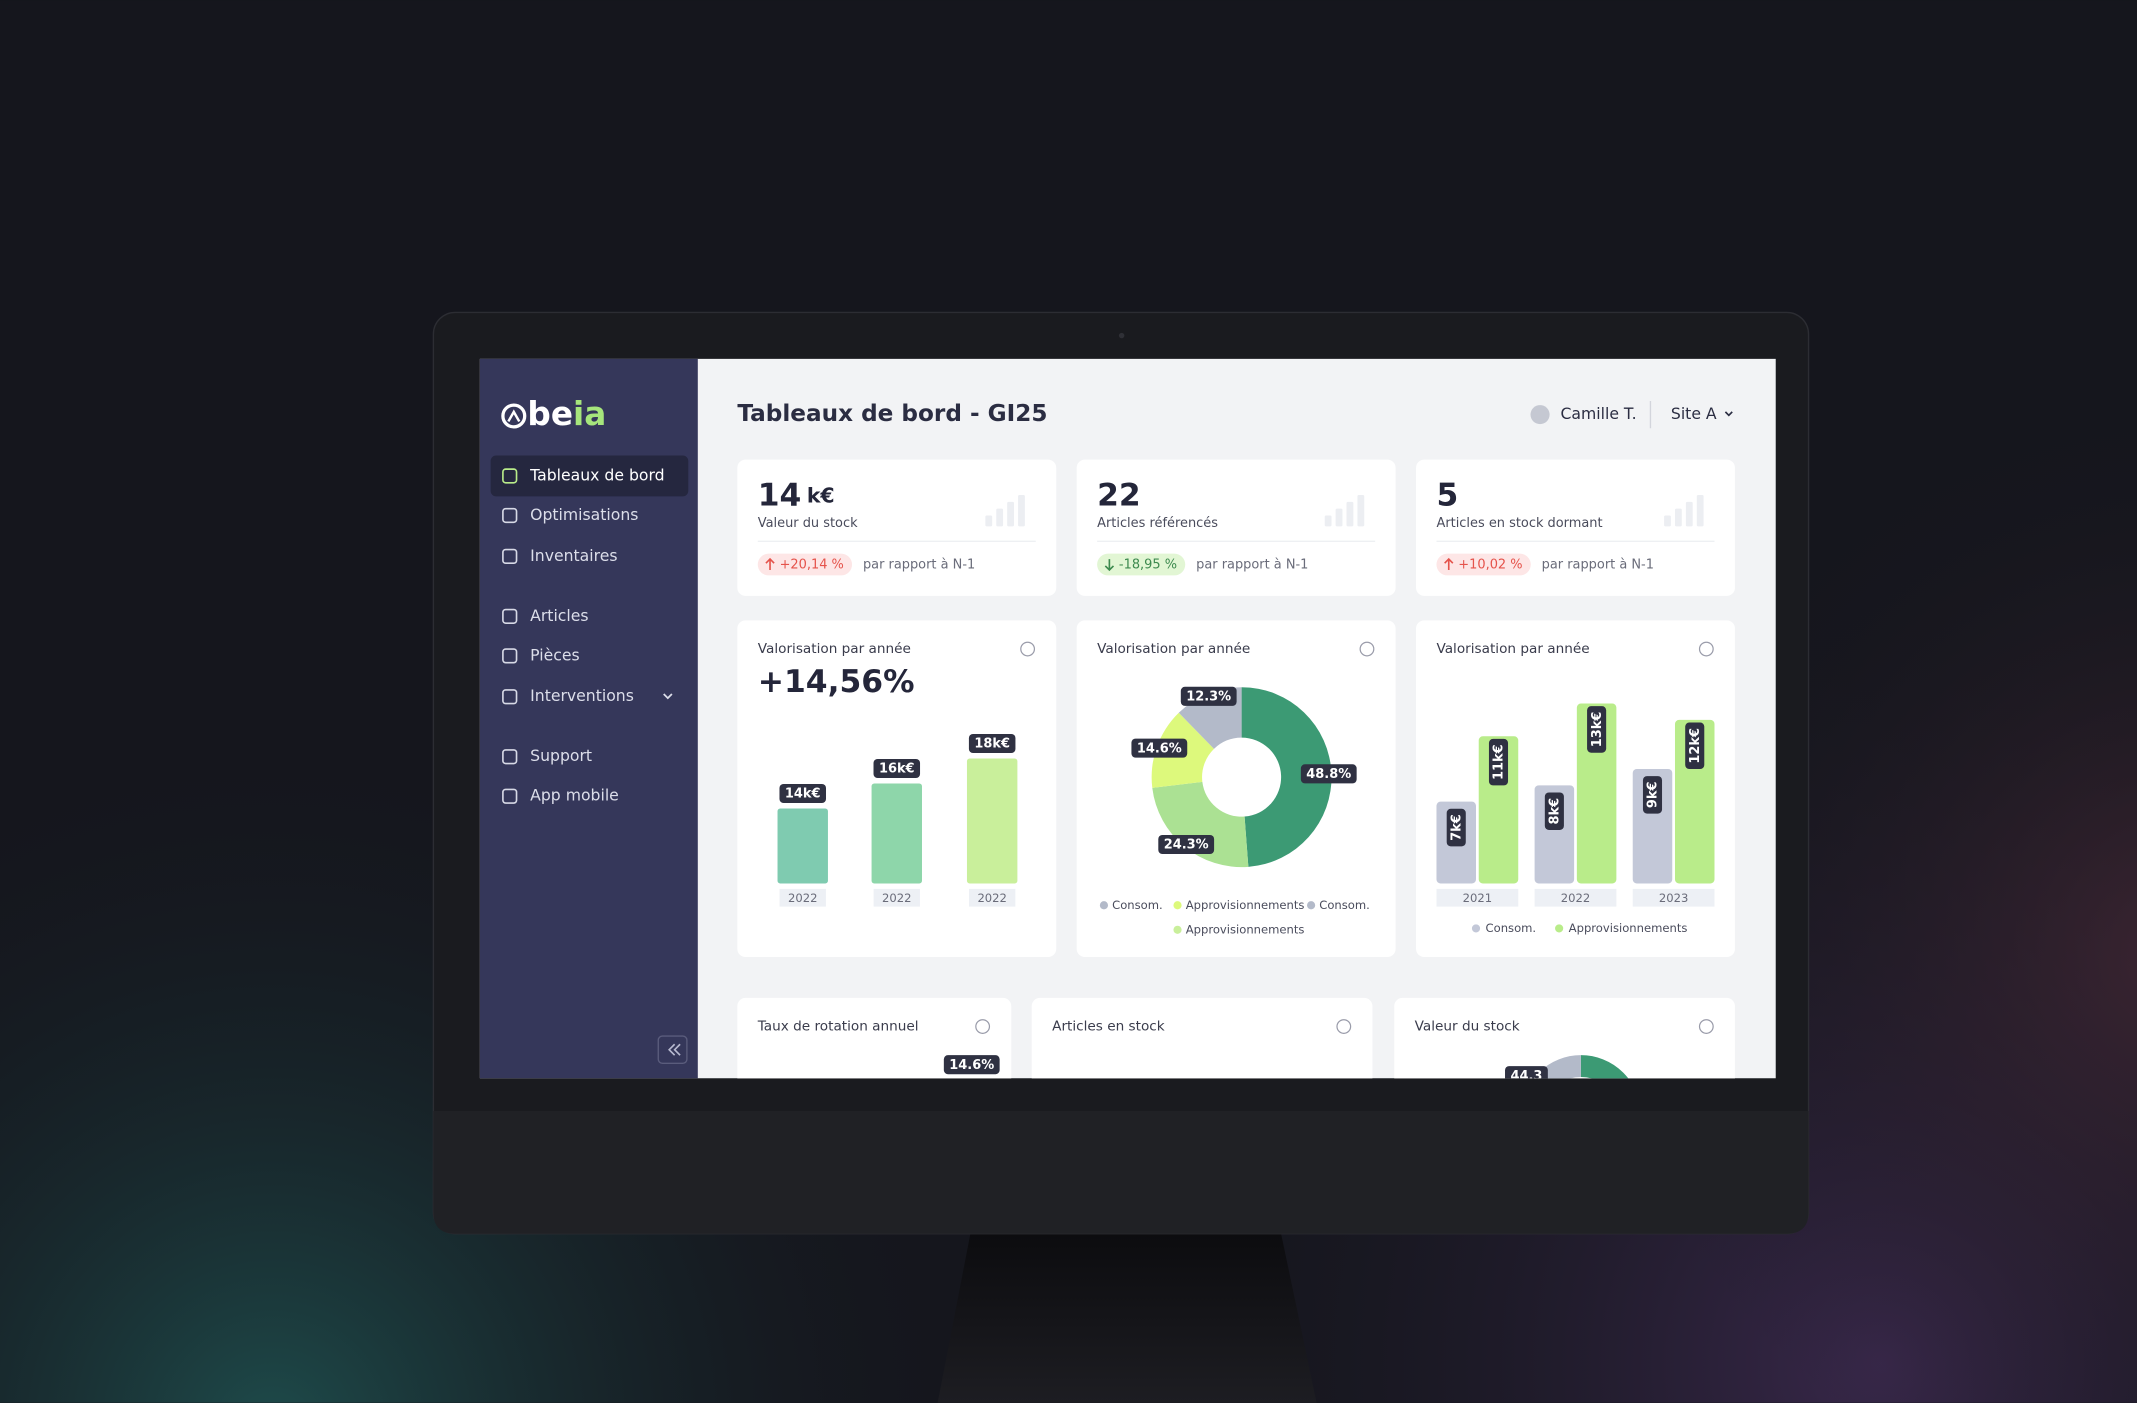  Describe the element at coordinates (1121, 335) in the screenshot. I see `webcam` at that location.